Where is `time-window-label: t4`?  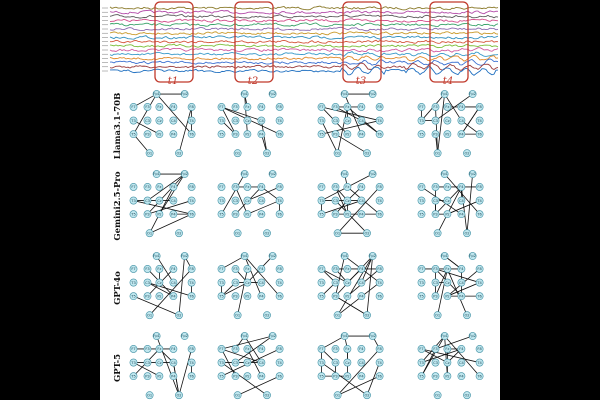
time-window-label: t4 is located at coordinates (448, 81).